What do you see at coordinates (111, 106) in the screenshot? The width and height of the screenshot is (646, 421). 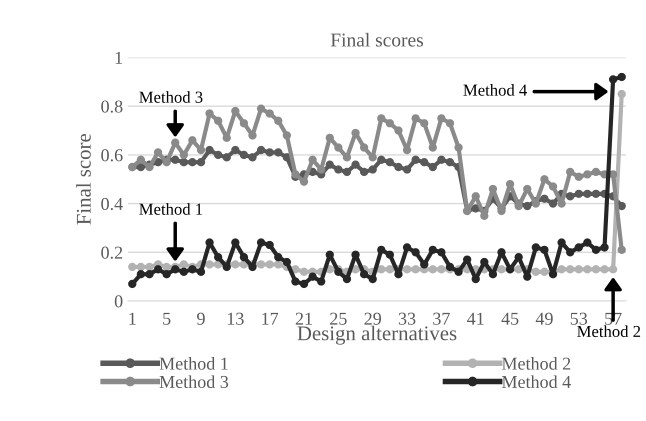 I see `y-tick-label: 0.8` at bounding box center [111, 106].